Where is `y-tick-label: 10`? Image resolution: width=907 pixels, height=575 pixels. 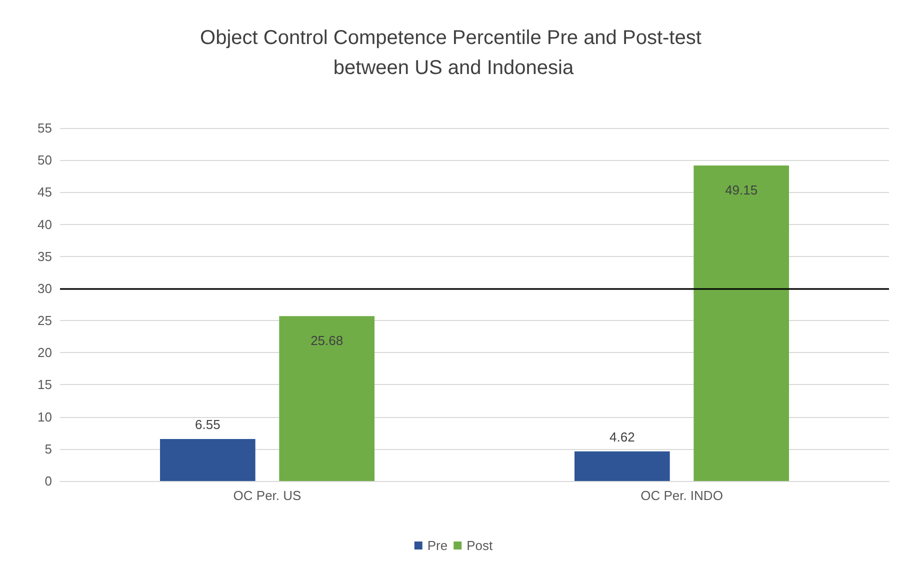 y-tick-label: 10 is located at coordinates (45, 416).